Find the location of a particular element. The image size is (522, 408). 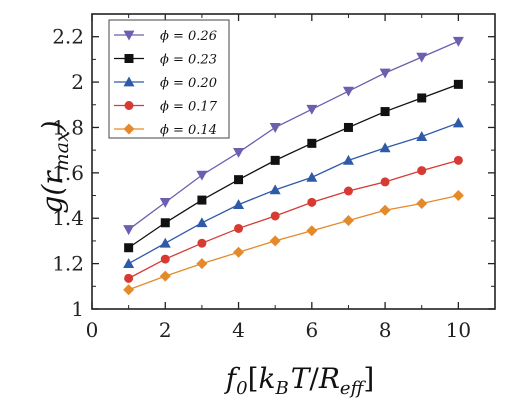

y-tick-label: 2.2 is located at coordinates (68, 37).